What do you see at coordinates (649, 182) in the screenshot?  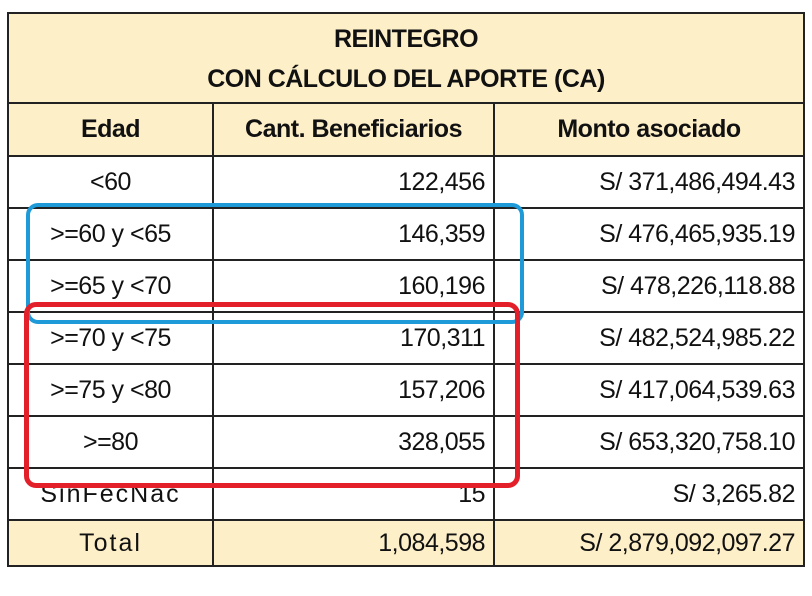 I see `cell-monto: S/ 371,486,494.43` at bounding box center [649, 182].